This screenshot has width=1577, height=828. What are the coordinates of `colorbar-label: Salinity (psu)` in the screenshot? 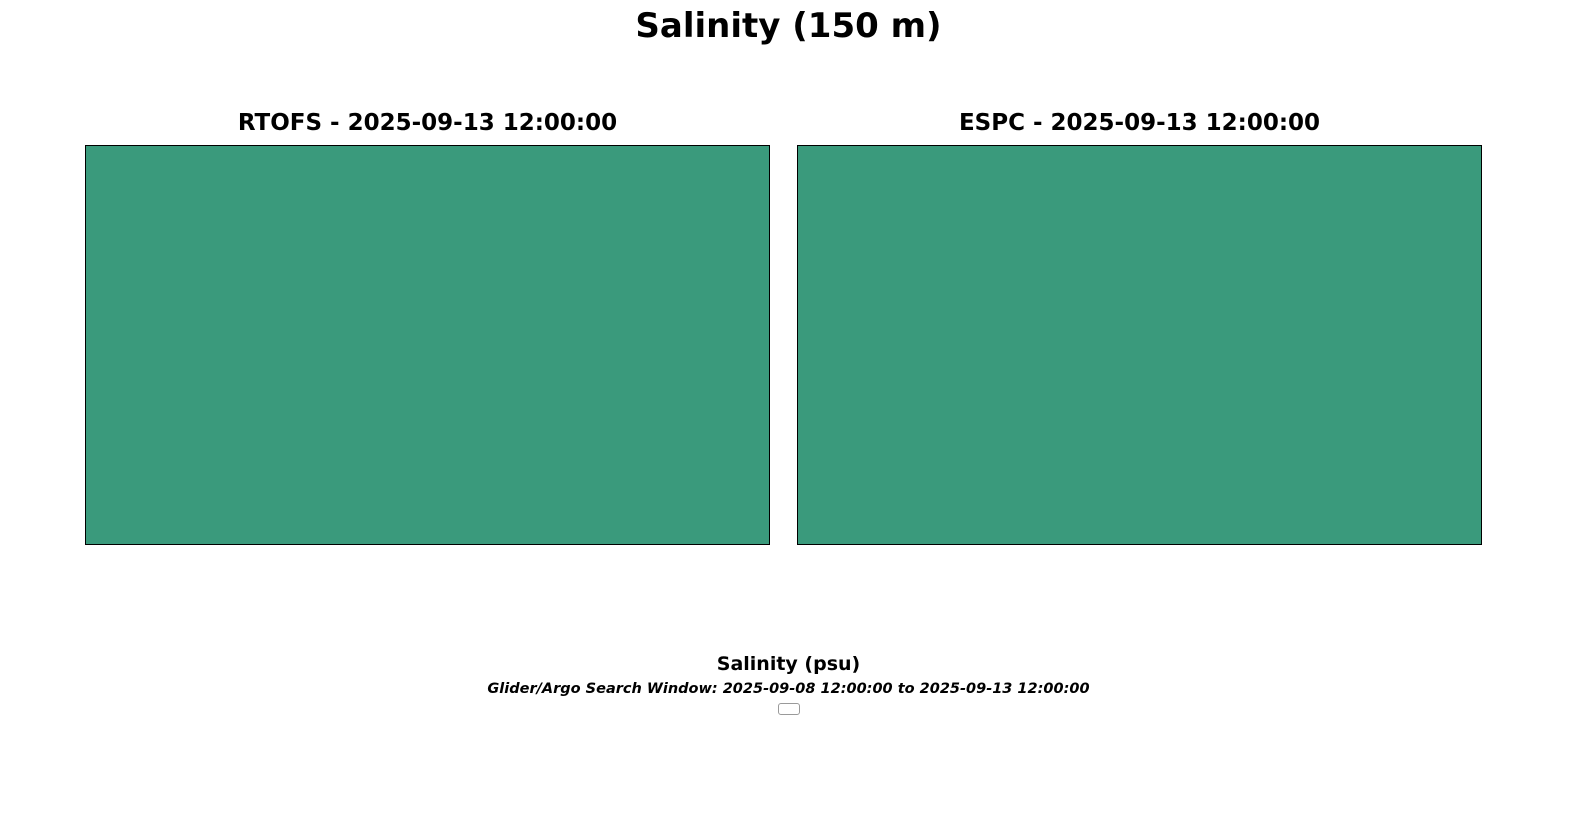 It's located at (788, 664).